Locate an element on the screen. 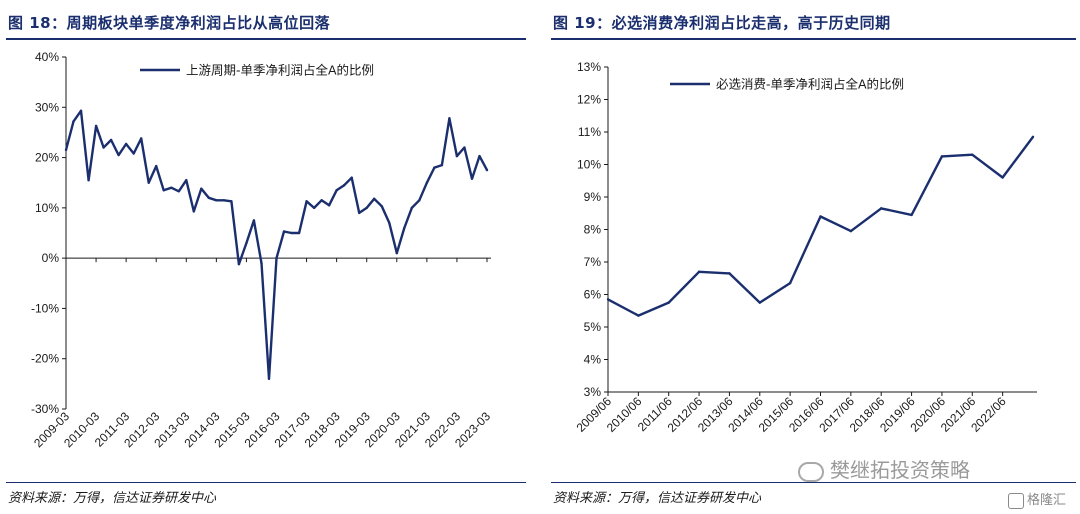 Image resolution: width=1080 pixels, height=514 pixels. y-tick-label: -30% is located at coordinates (45, 409).